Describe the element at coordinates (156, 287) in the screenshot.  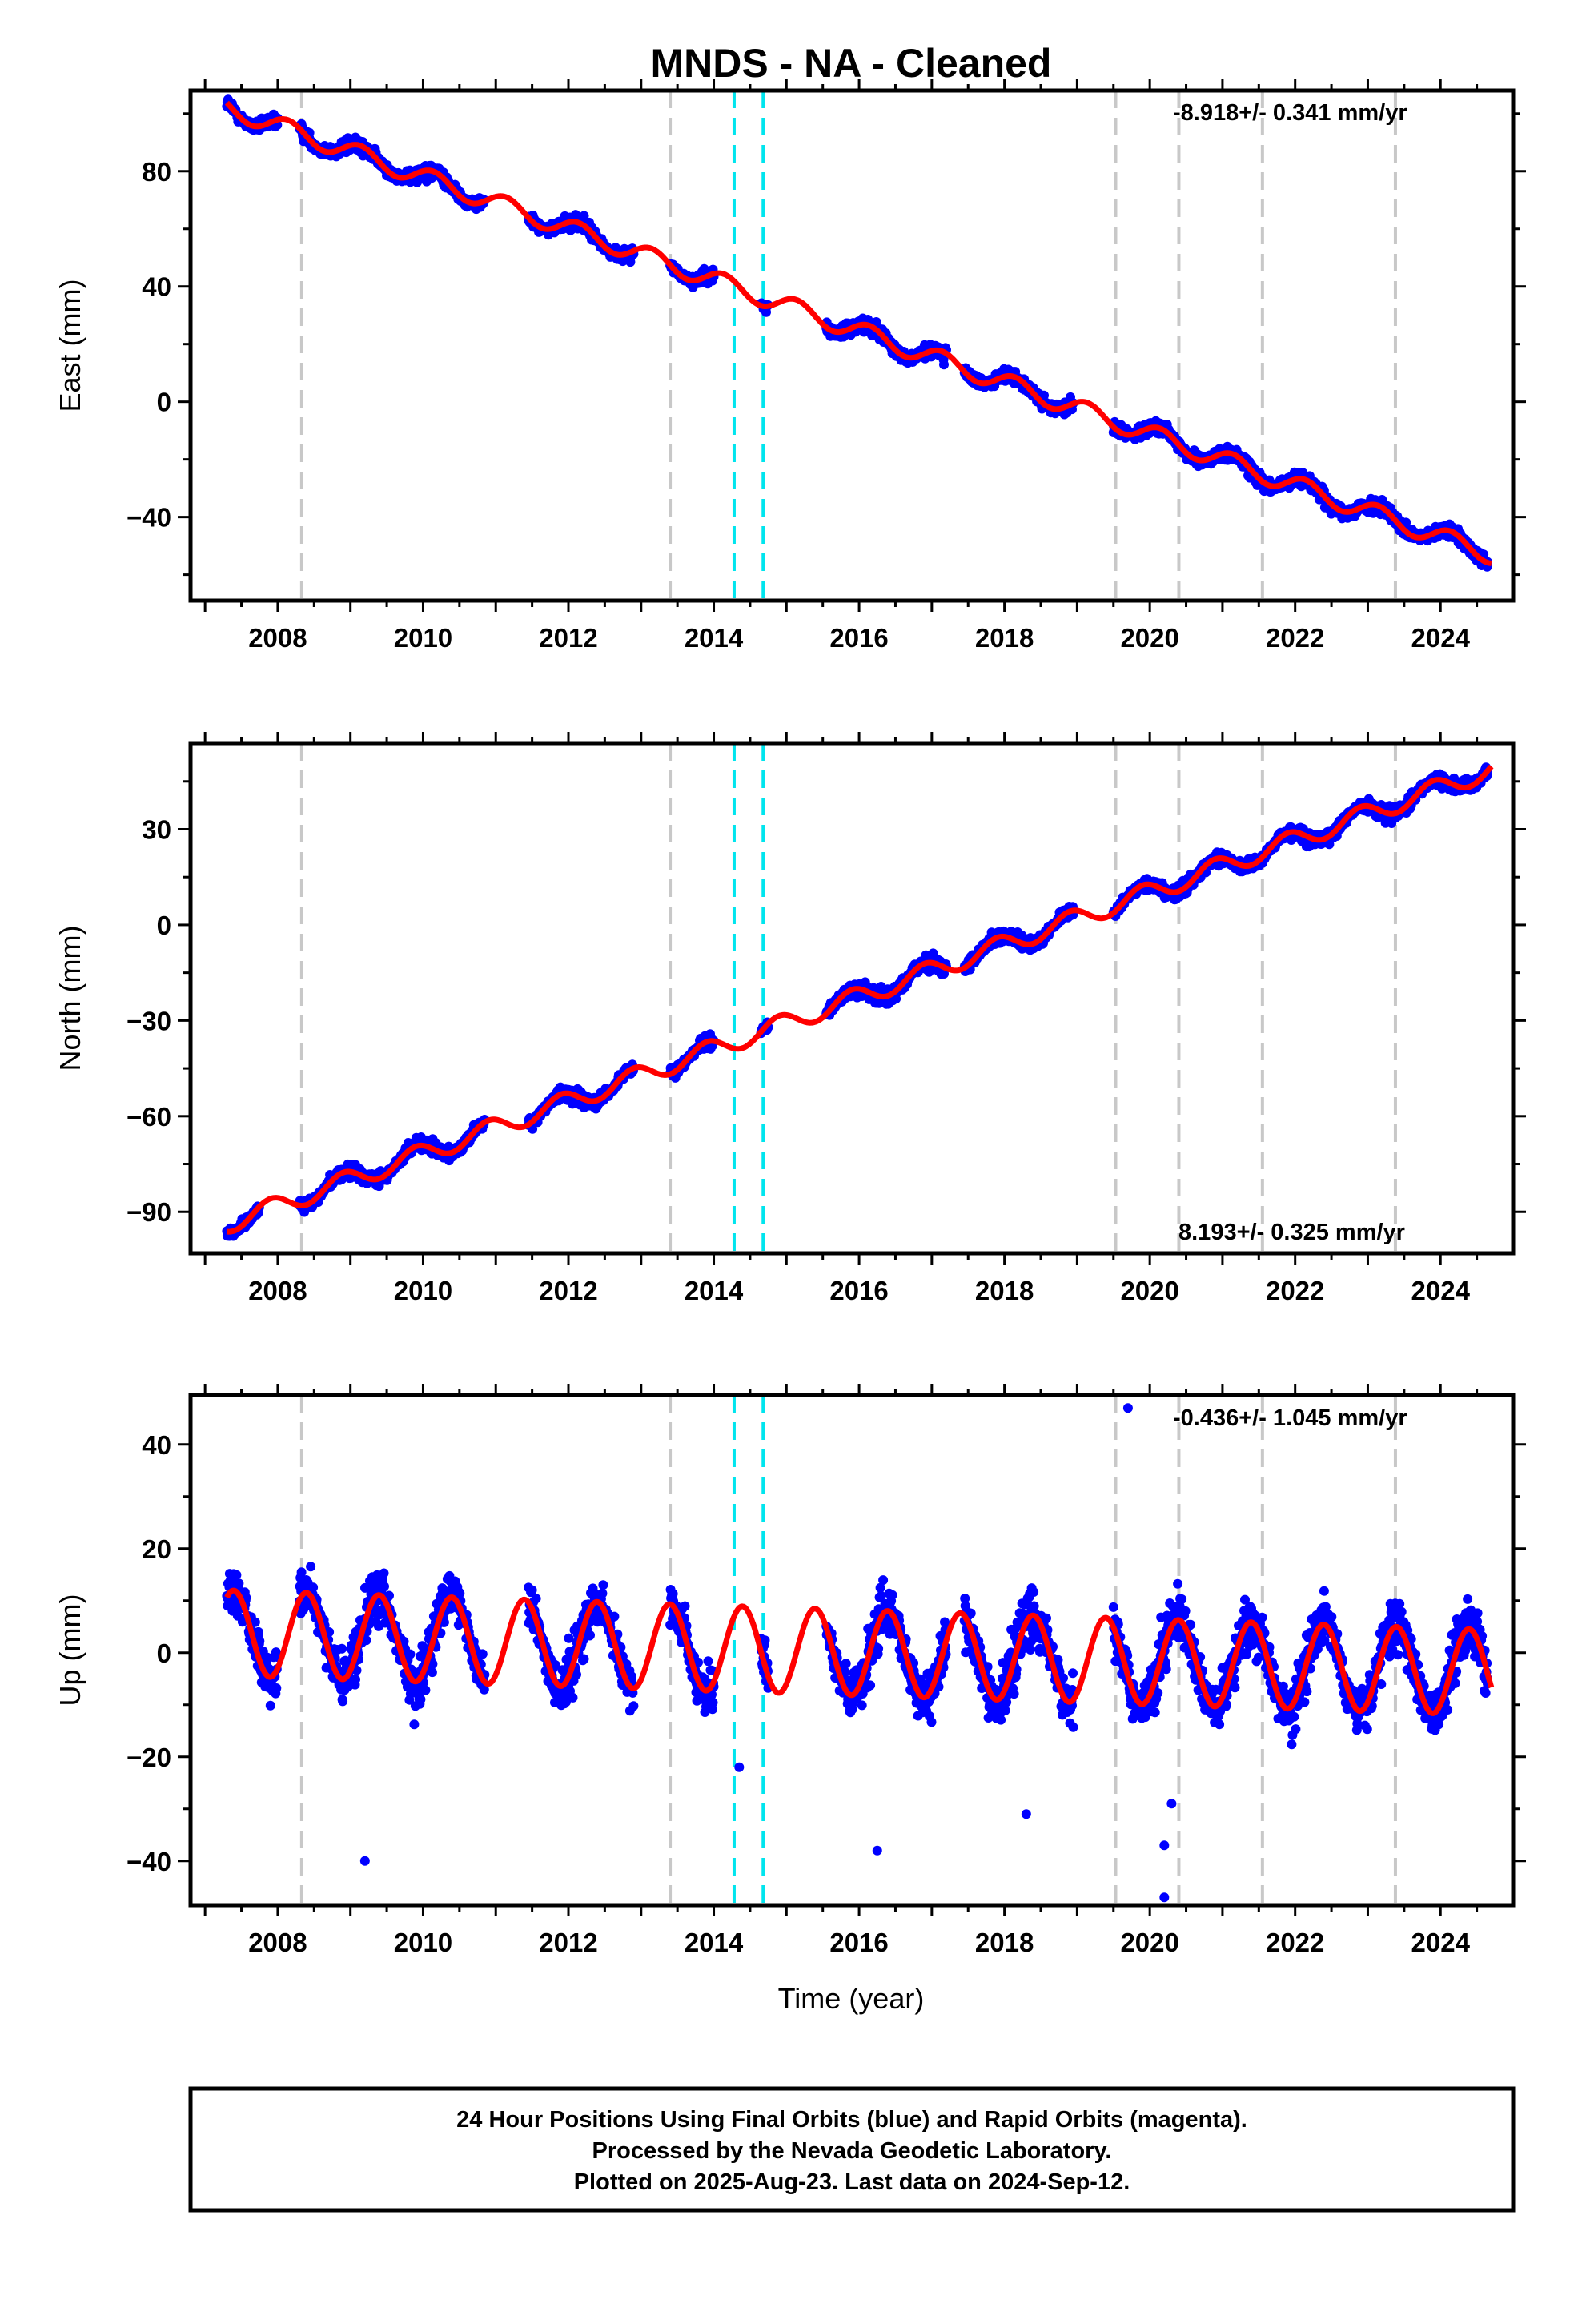
I see `y-tick-label: 40` at that location.